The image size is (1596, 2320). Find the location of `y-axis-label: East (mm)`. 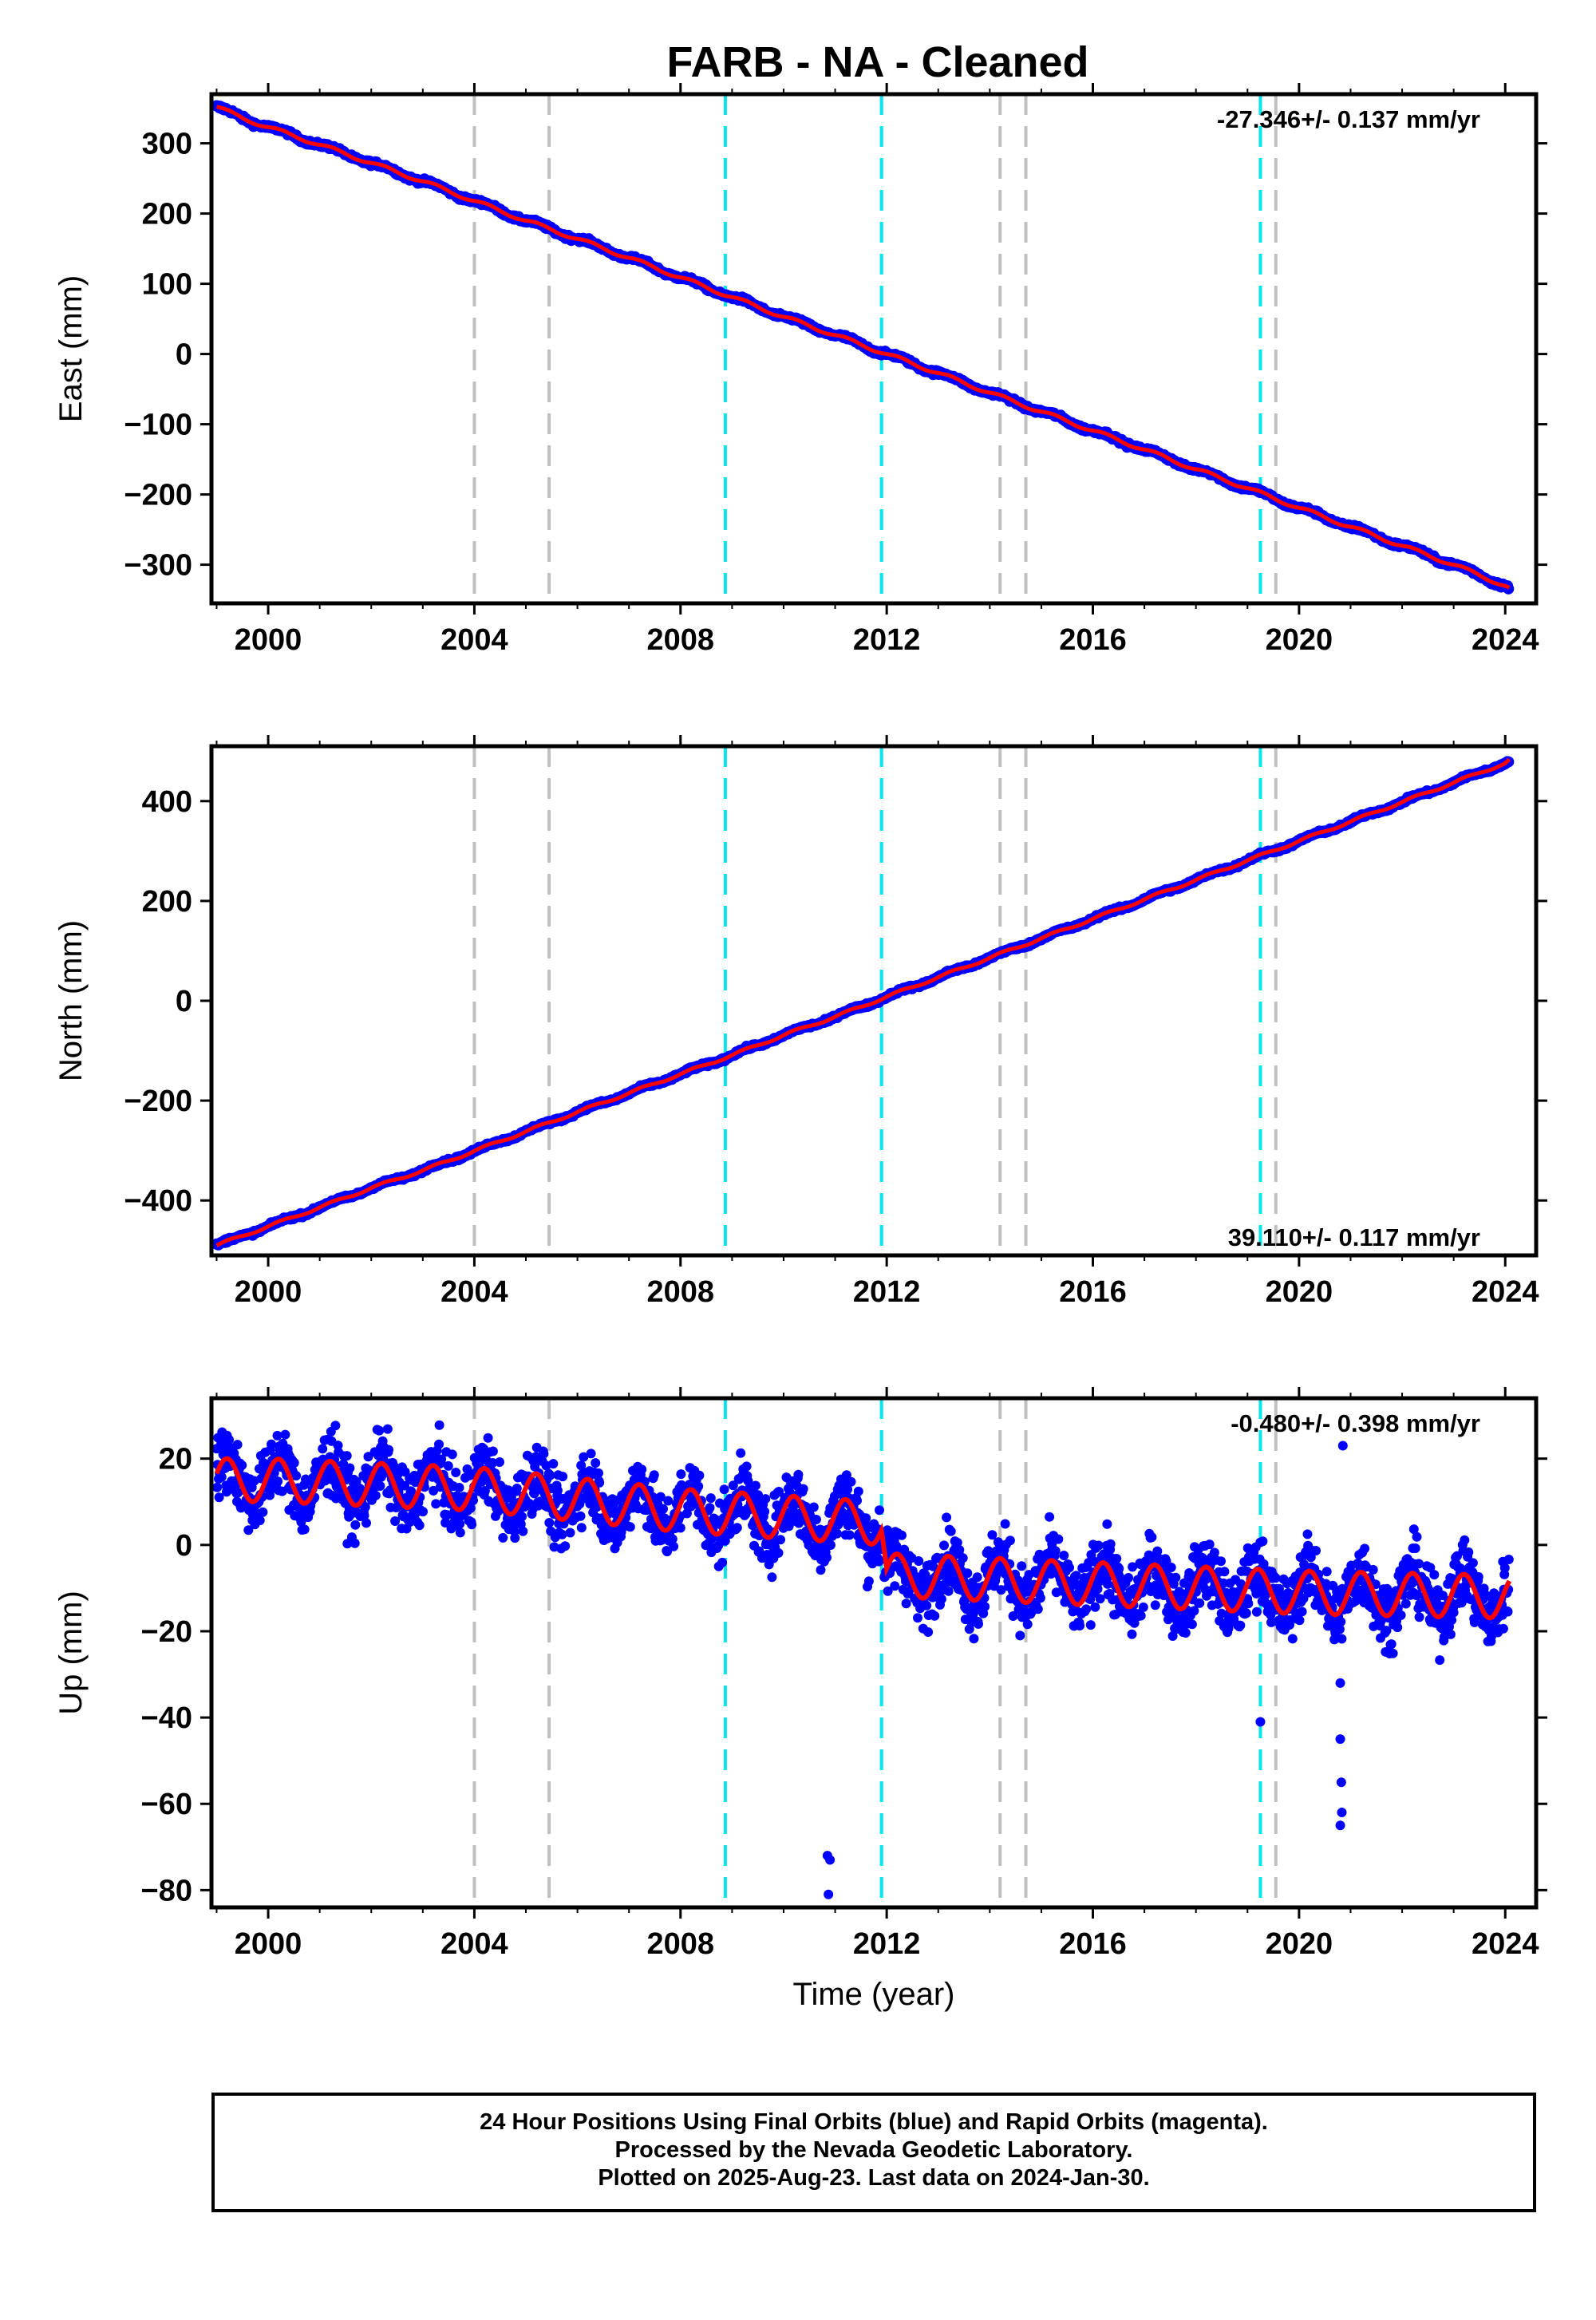

y-axis-label: East (mm) is located at coordinates (71, 348).